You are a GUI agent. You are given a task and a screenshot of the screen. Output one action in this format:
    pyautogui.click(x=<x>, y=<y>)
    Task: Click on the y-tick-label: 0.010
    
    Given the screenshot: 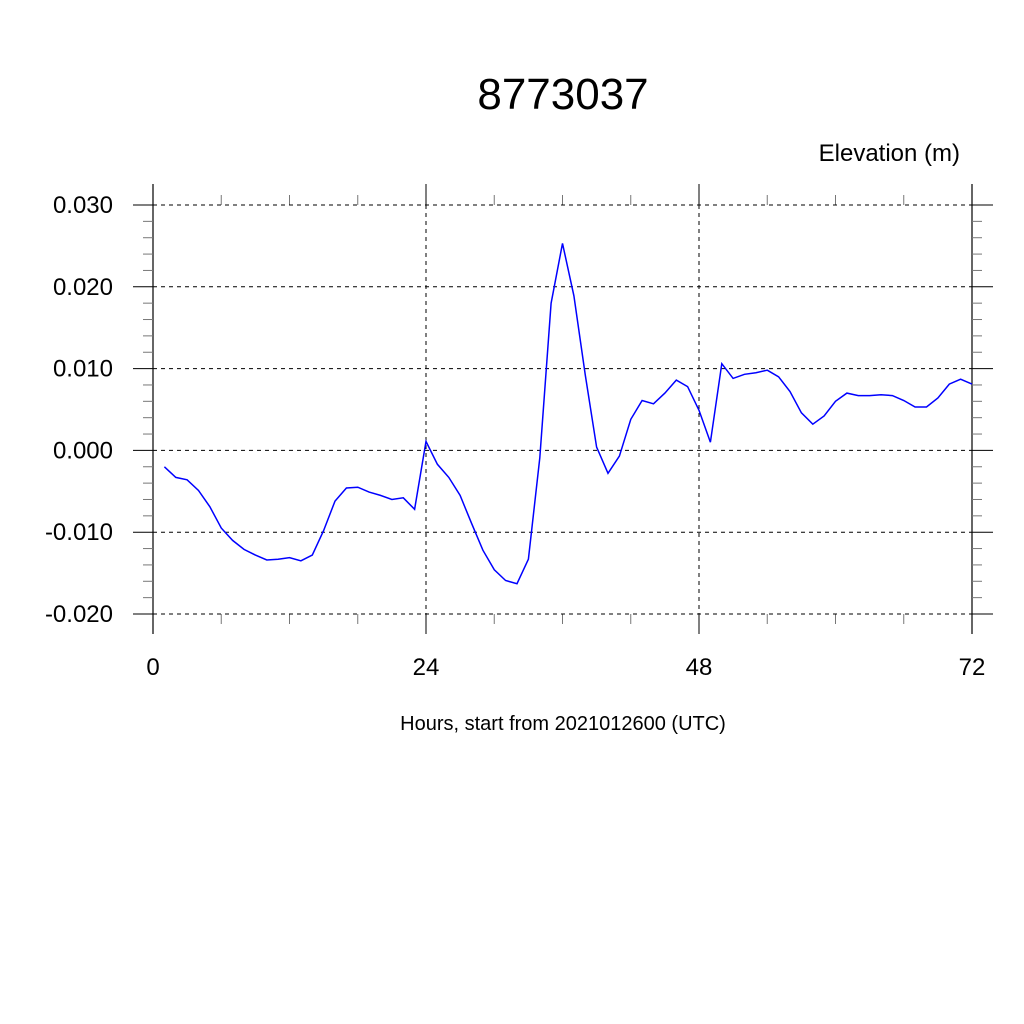 What is the action you would take?
    pyautogui.click(x=83, y=369)
    